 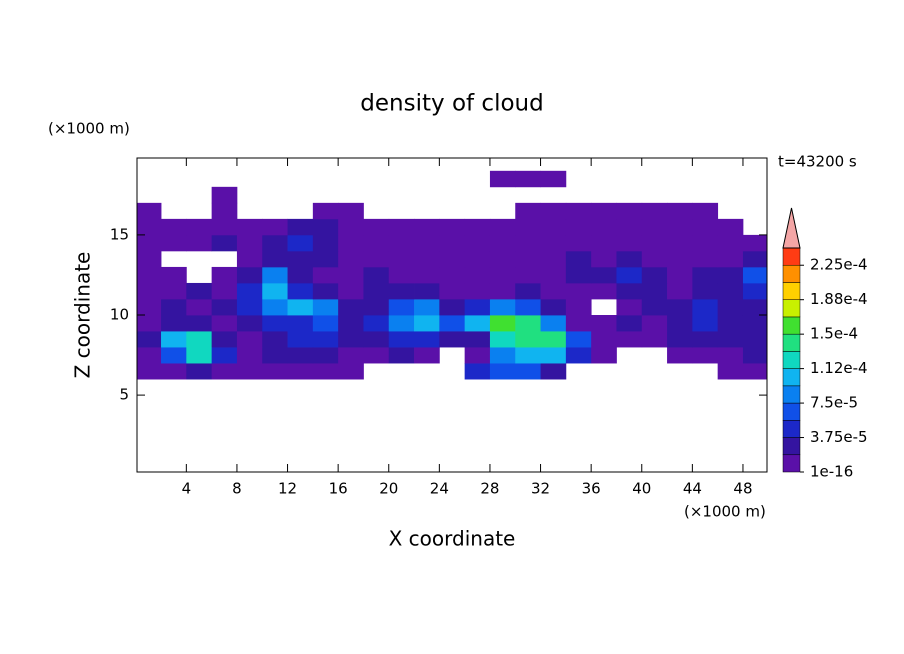 I want to click on y-tick-label: 15, so click(x=119, y=234).